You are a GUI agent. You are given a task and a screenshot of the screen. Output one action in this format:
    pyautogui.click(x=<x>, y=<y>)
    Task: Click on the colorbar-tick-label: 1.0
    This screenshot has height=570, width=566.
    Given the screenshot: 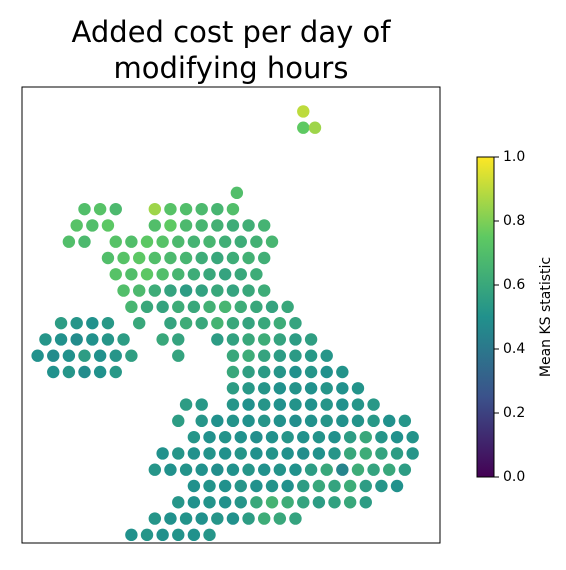 What is the action you would take?
    pyautogui.click(x=514, y=157)
    